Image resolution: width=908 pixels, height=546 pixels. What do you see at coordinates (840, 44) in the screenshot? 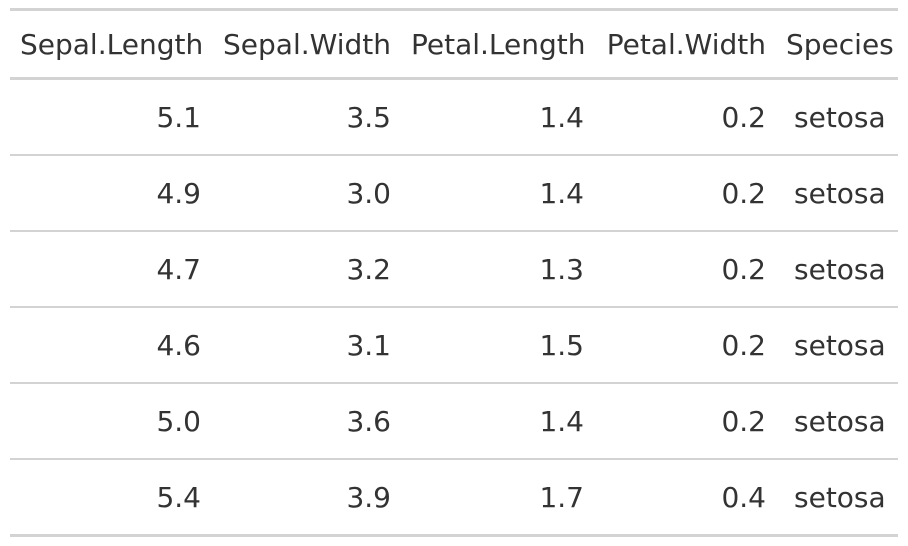
I see `header-species: Species` at bounding box center [840, 44].